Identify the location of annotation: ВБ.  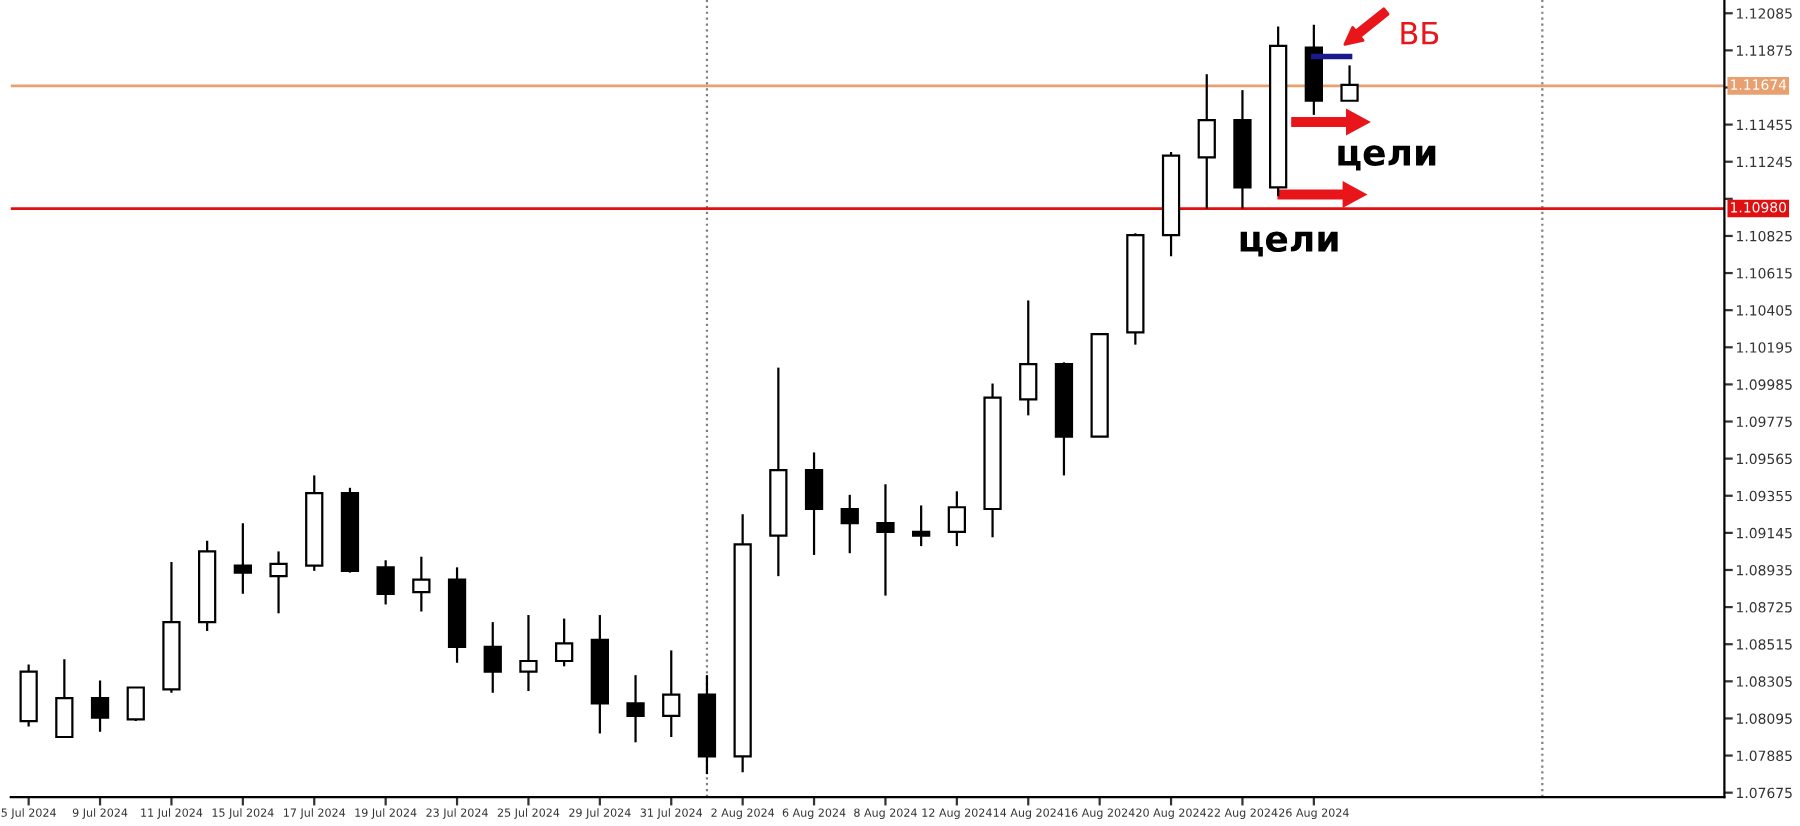
(1420, 33).